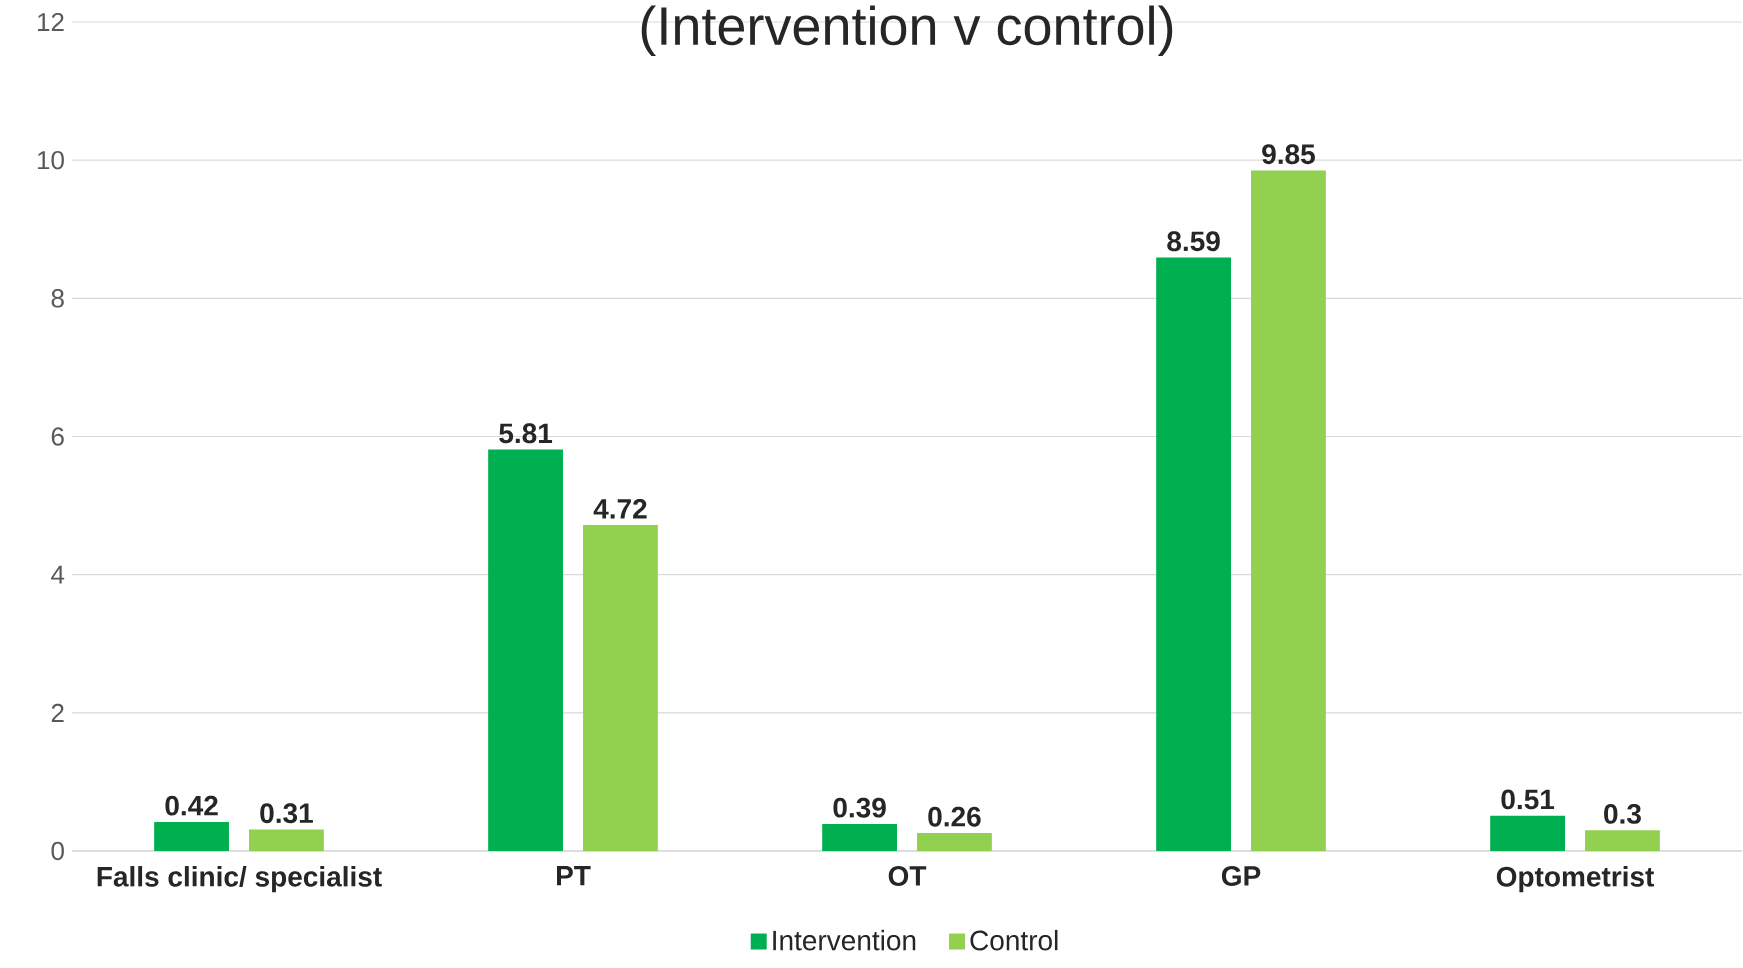  What do you see at coordinates (57, 712) in the screenshot?
I see `y-tick-label: 2` at bounding box center [57, 712].